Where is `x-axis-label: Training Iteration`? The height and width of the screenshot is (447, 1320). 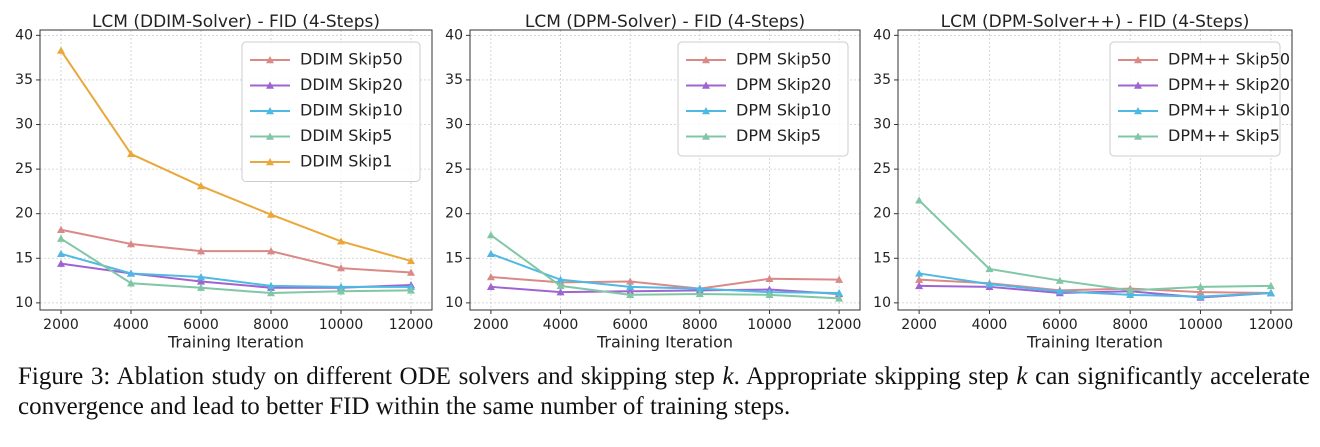
x-axis-label: Training Iteration is located at coordinates (1094, 342).